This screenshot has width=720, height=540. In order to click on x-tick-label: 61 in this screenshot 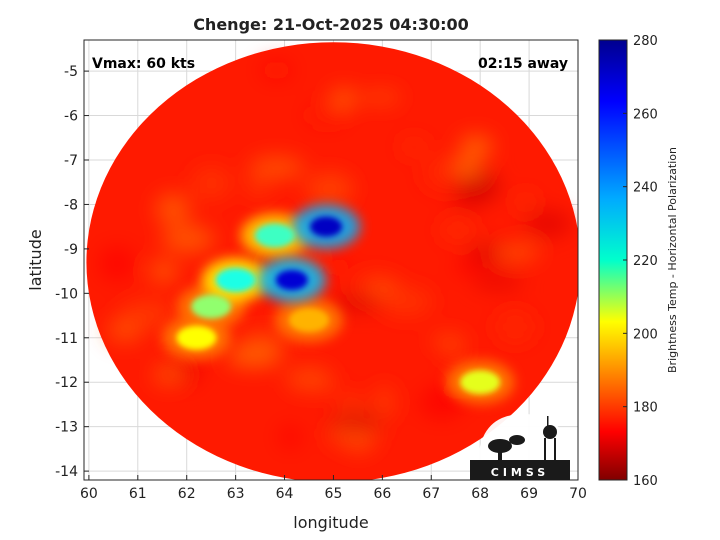, I will do `click(138, 494)`.